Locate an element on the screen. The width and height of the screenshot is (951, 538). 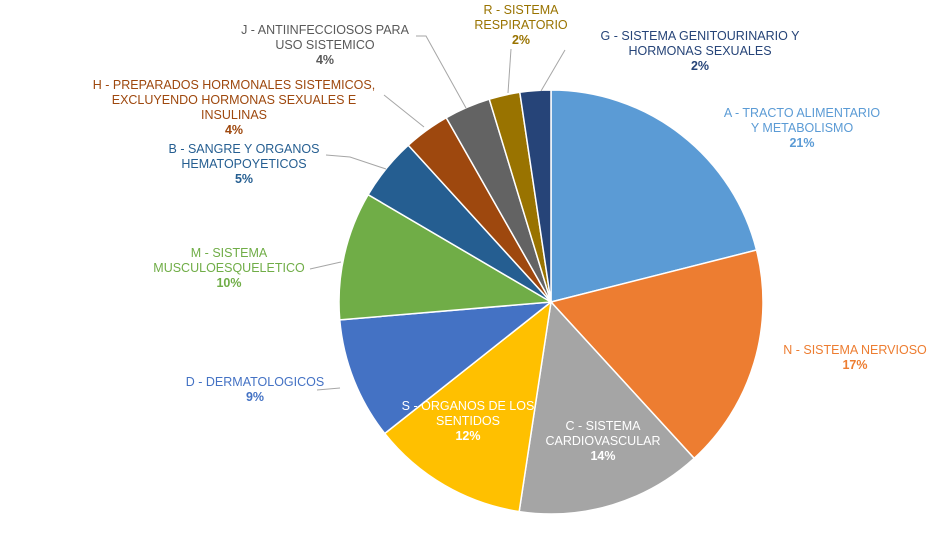
data-label-category-line: A - TRACTO ALIMENTARIO is located at coordinates (802, 113).